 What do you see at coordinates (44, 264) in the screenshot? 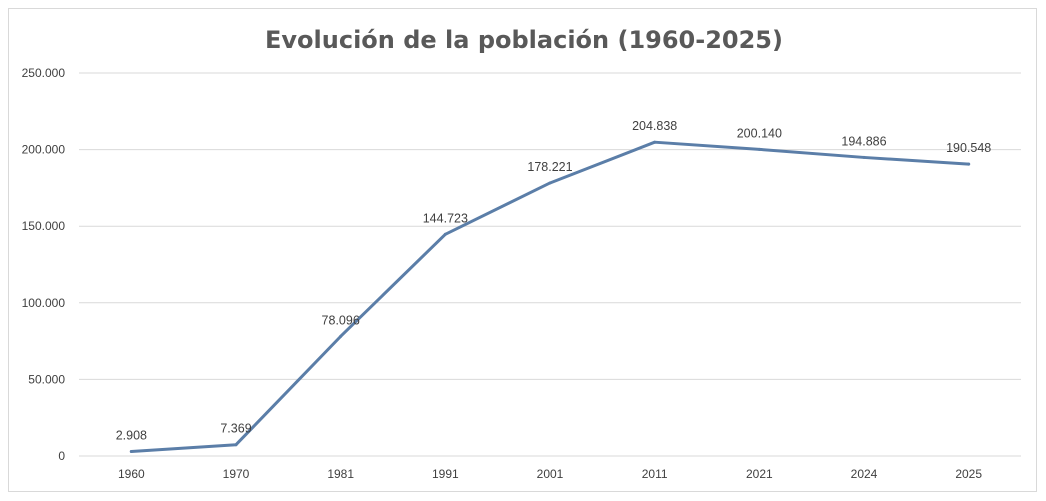
I see `y-axis-tick-labels: 0 50.000 100.000 150.000 200.000 250.000` at bounding box center [44, 264].